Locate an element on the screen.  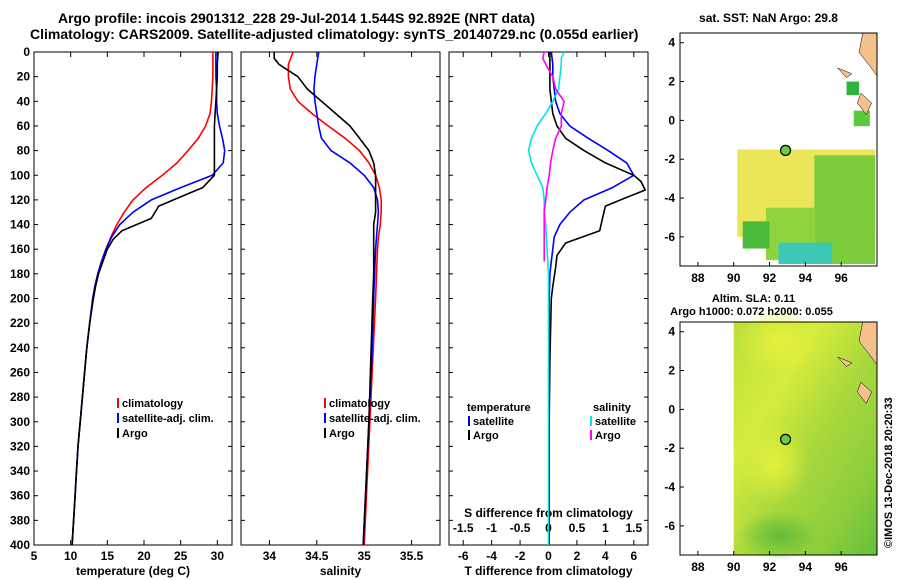
legend-title-salinity: salinity is located at coordinates (612, 408).